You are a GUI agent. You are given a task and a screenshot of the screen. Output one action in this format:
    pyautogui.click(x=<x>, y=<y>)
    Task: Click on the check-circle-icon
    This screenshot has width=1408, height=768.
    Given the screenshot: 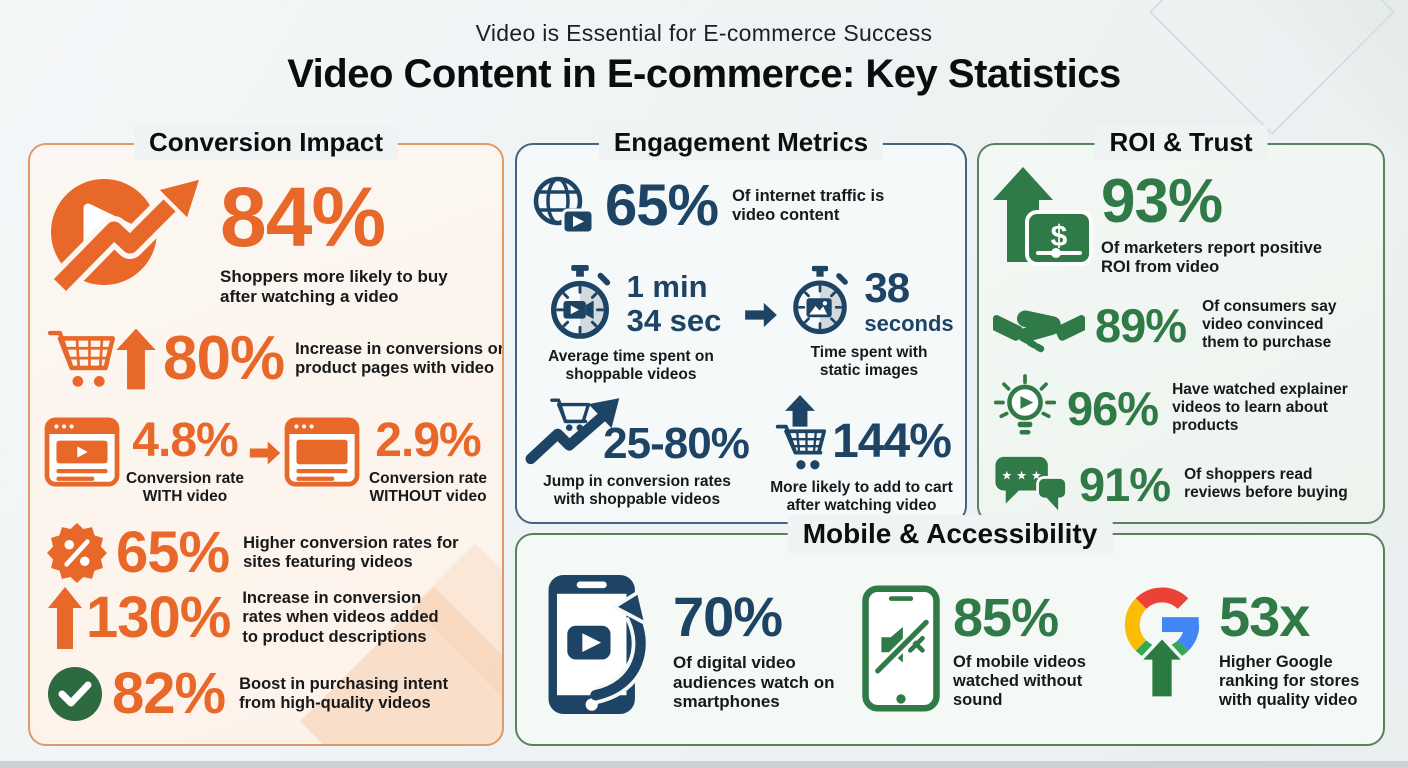 What is the action you would take?
    pyautogui.click(x=75, y=694)
    